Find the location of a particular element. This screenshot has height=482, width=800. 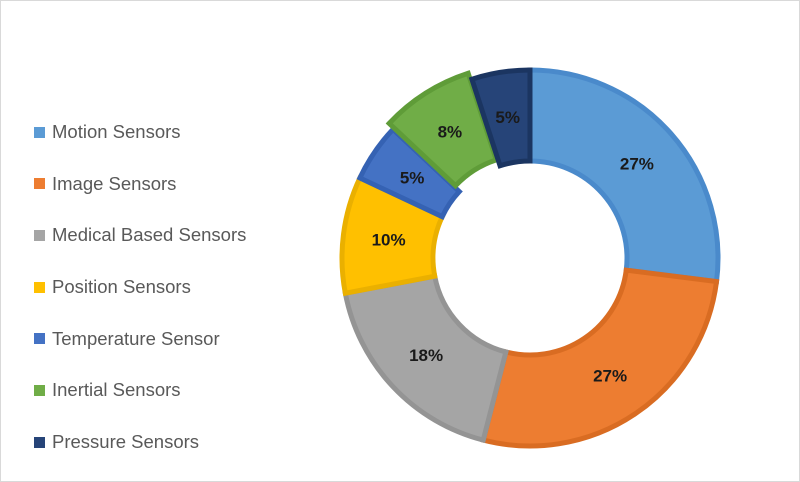

legend-label: Temperature Sensor is located at coordinates (136, 338).